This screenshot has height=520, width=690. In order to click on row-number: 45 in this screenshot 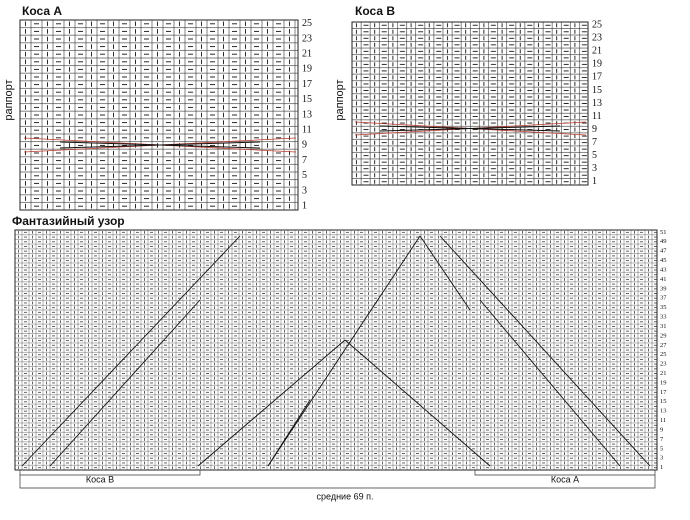, I will do `click(663, 260)`.